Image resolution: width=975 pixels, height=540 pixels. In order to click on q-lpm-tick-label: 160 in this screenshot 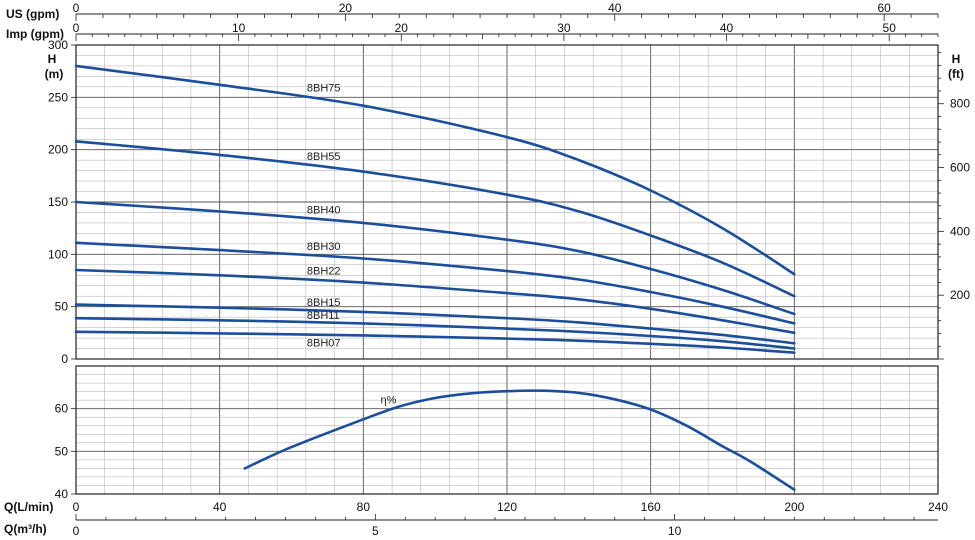, I will do `click(651, 507)`.